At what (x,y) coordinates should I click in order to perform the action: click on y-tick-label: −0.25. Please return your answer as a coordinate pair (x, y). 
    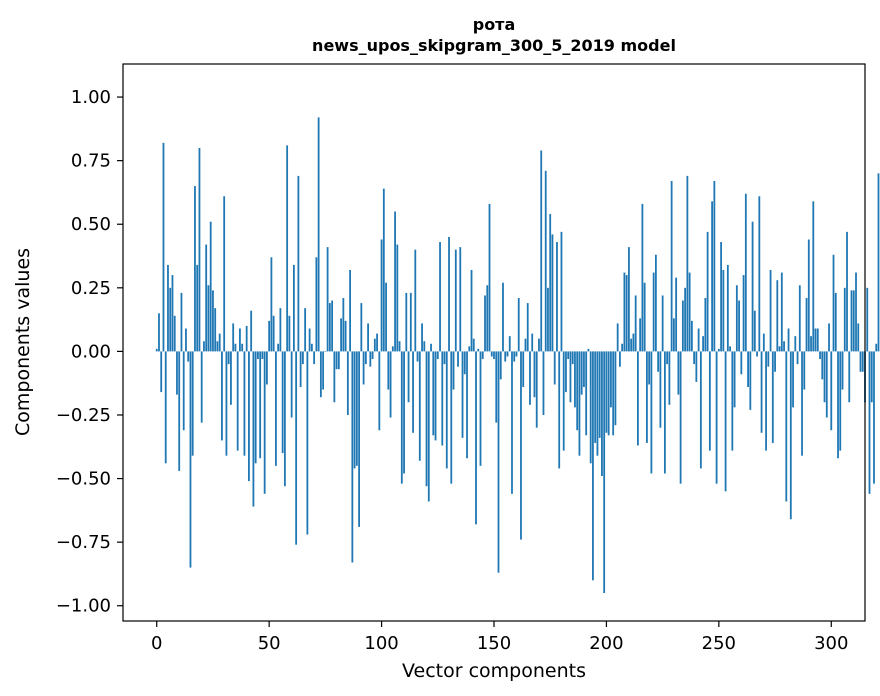
    Looking at the image, I should click on (83, 415).